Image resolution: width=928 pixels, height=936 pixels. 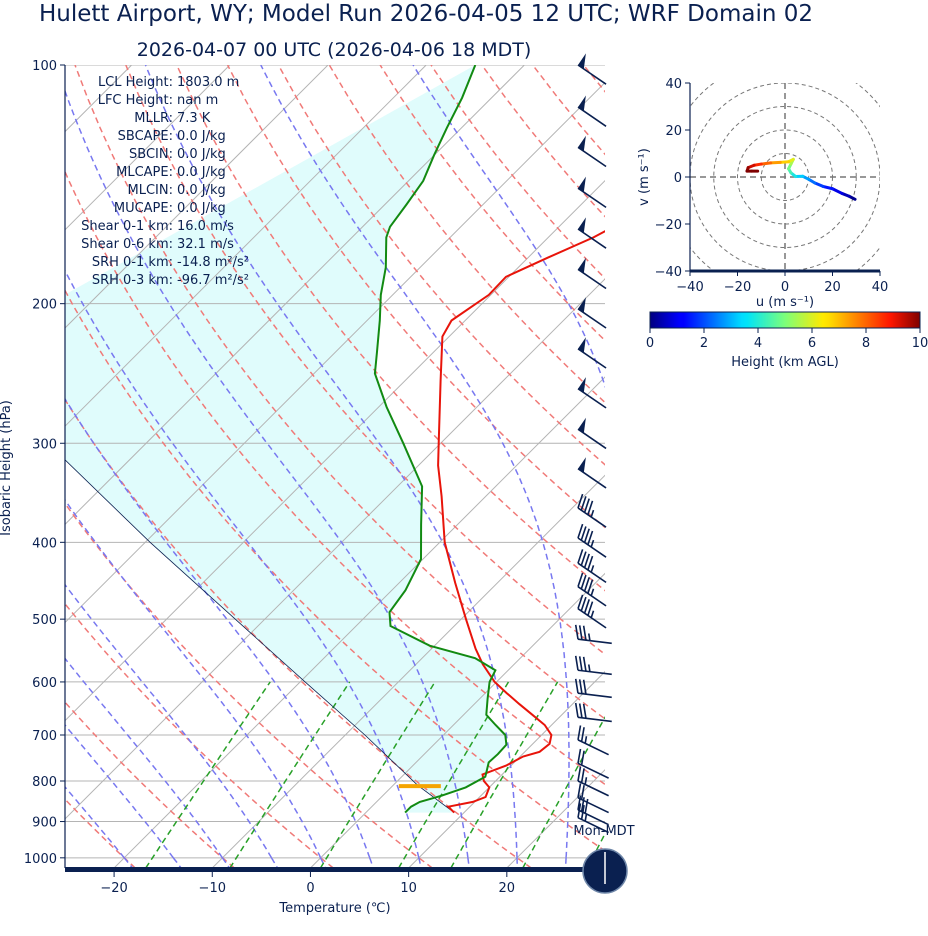 I want to click on hodograph-x-axis-label: u (m s⁻¹), so click(x=785, y=302).